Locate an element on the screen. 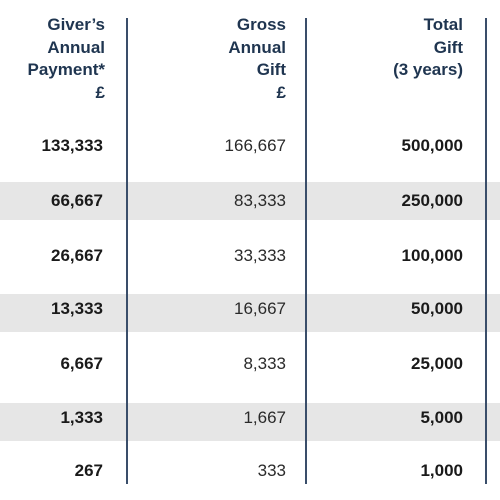  header-line: (3 years) is located at coordinates (428, 69).